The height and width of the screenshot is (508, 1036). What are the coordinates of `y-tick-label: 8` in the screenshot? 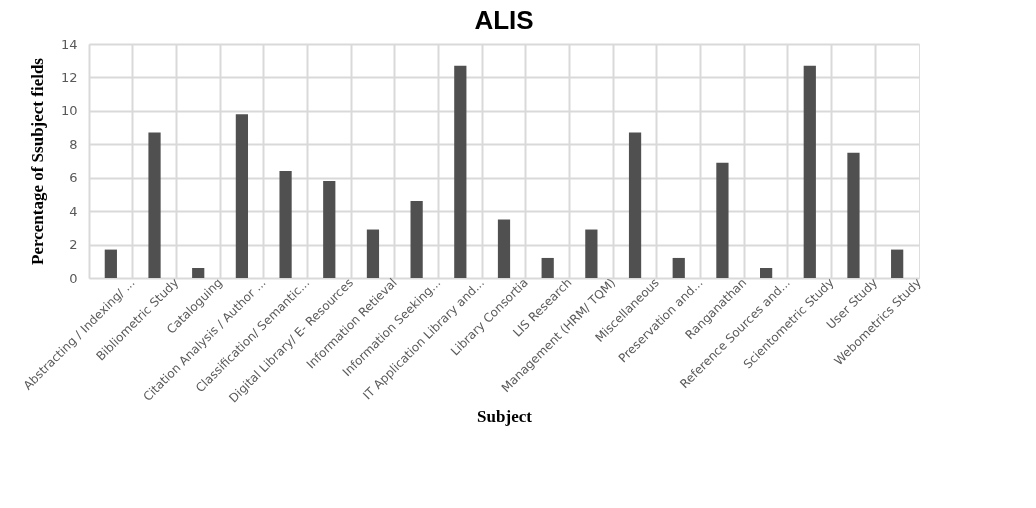 It's located at (73, 144).